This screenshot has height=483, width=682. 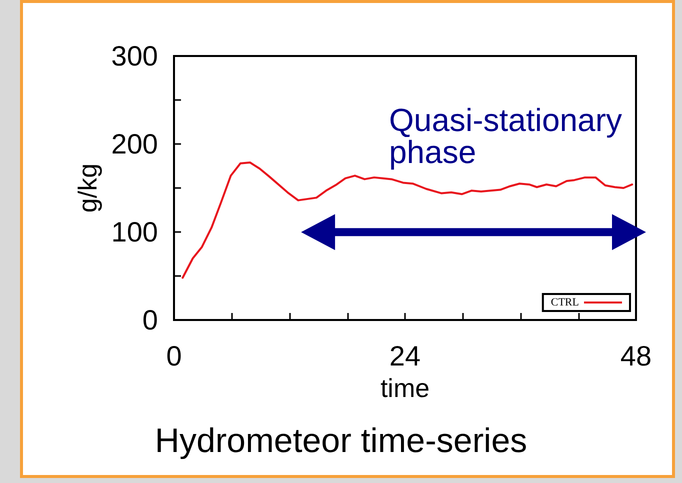 What do you see at coordinates (505, 136) in the screenshot?
I see `annotation: Quasi-stationary phase` at bounding box center [505, 136].